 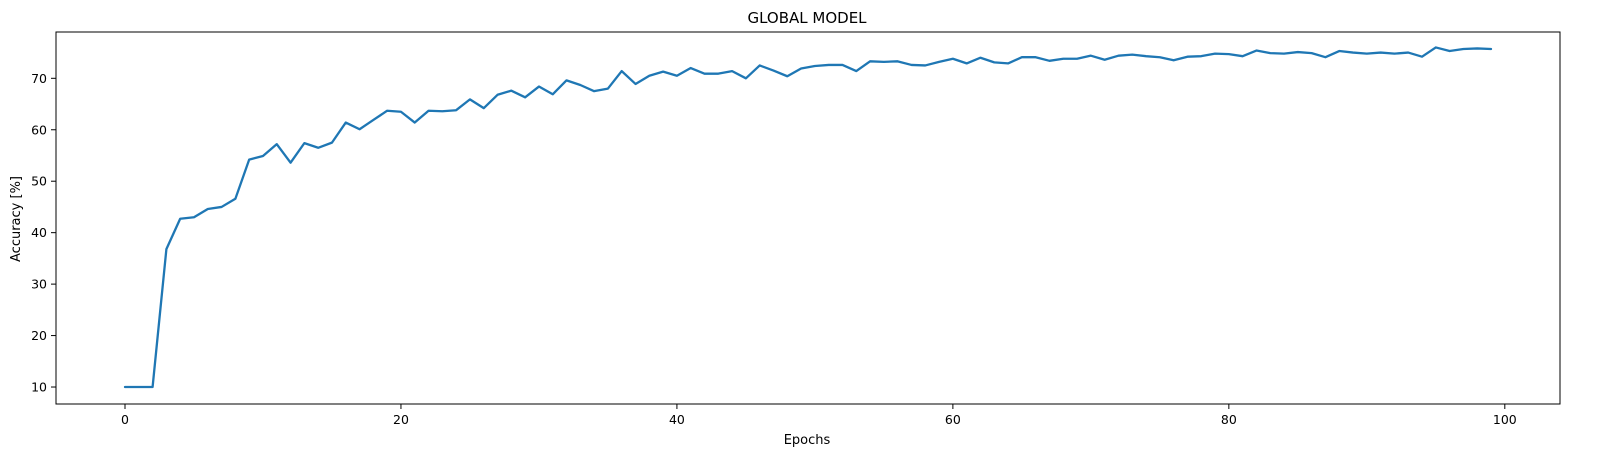 What do you see at coordinates (1505, 419) in the screenshot?
I see `x-tick-label: 100` at bounding box center [1505, 419].